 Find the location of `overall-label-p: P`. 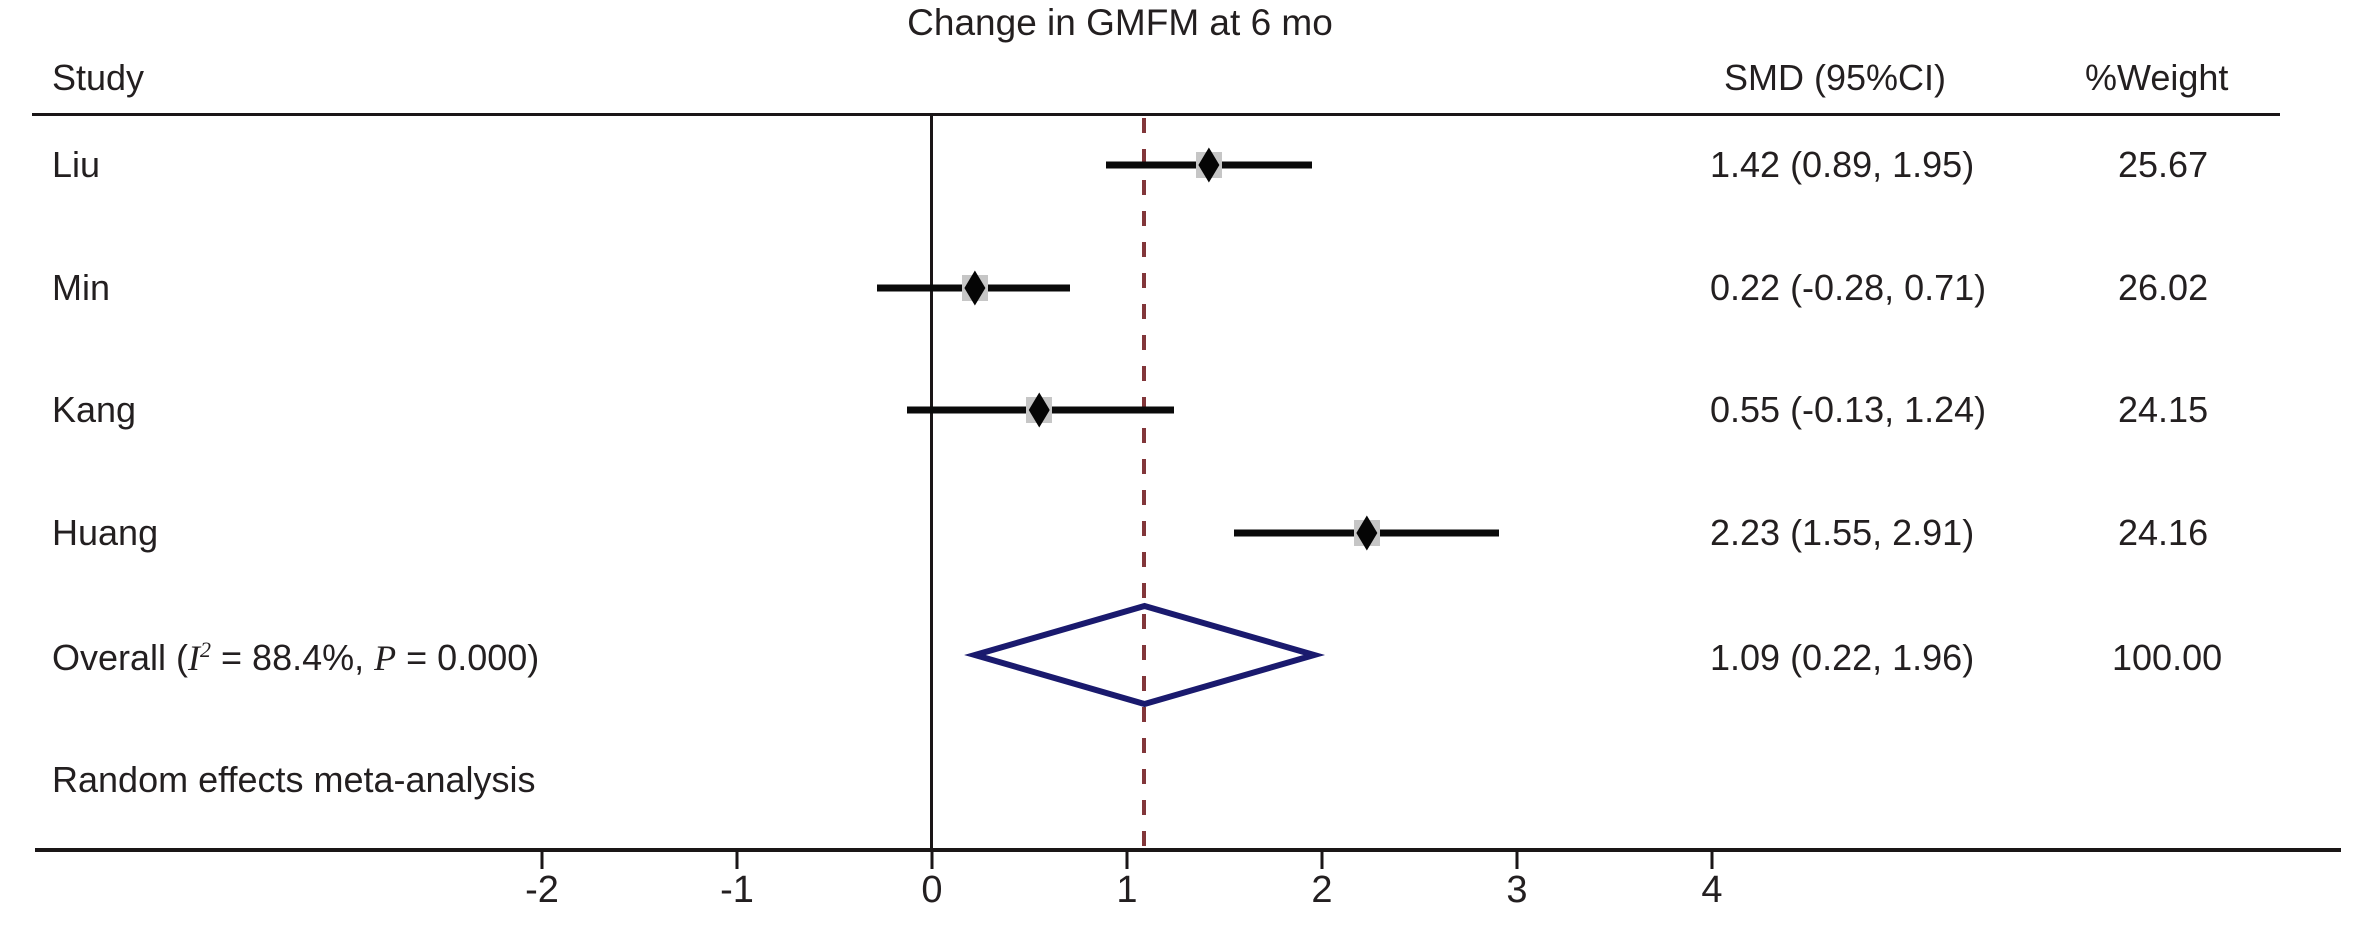

overall-label-p: P is located at coordinates (385, 658).